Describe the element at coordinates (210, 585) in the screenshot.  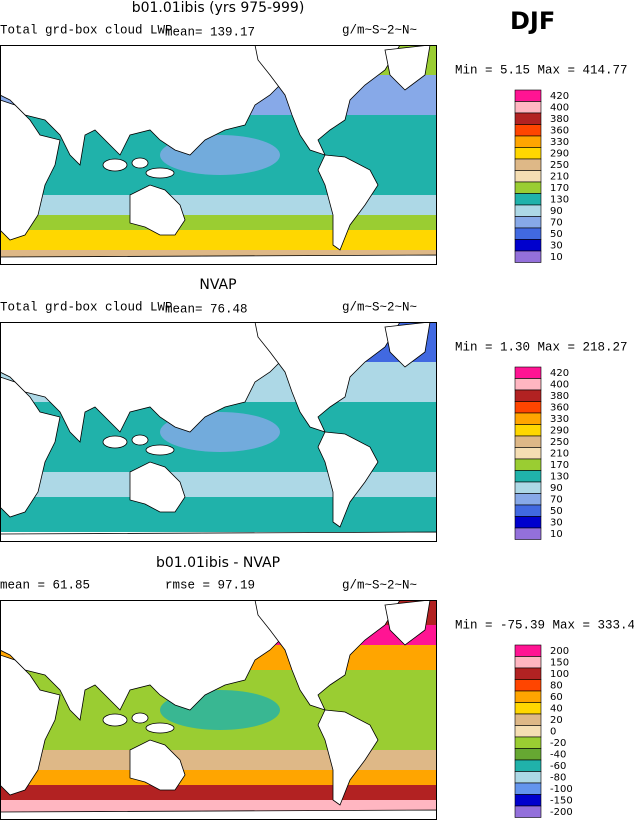
I see `stat-label: rmse = 97.19` at that location.